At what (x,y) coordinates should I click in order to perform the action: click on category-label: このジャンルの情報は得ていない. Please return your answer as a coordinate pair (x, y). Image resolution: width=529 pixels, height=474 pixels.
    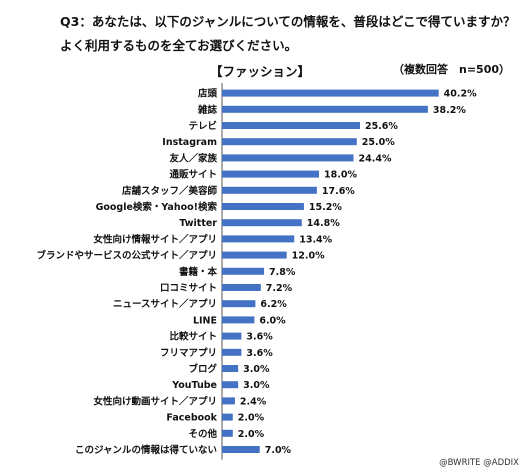
    Looking at the image, I should click on (146, 450).